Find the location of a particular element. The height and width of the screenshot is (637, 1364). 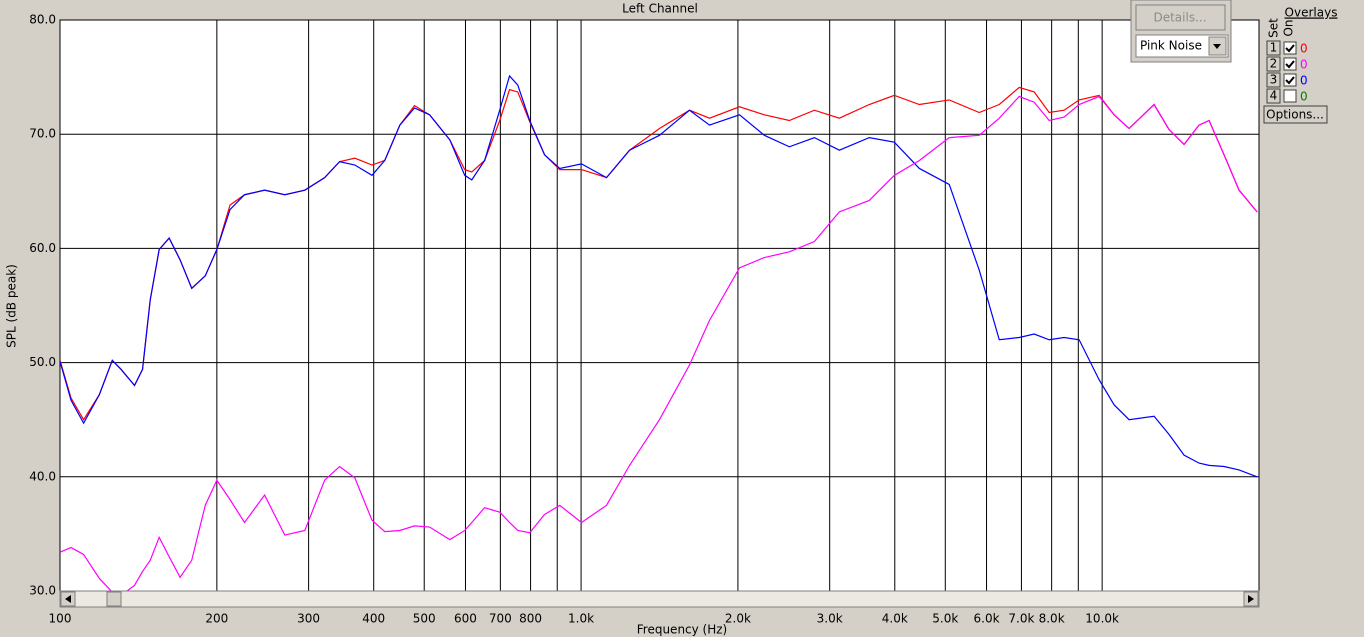

set-label: Set is located at coordinates (1274, 28).